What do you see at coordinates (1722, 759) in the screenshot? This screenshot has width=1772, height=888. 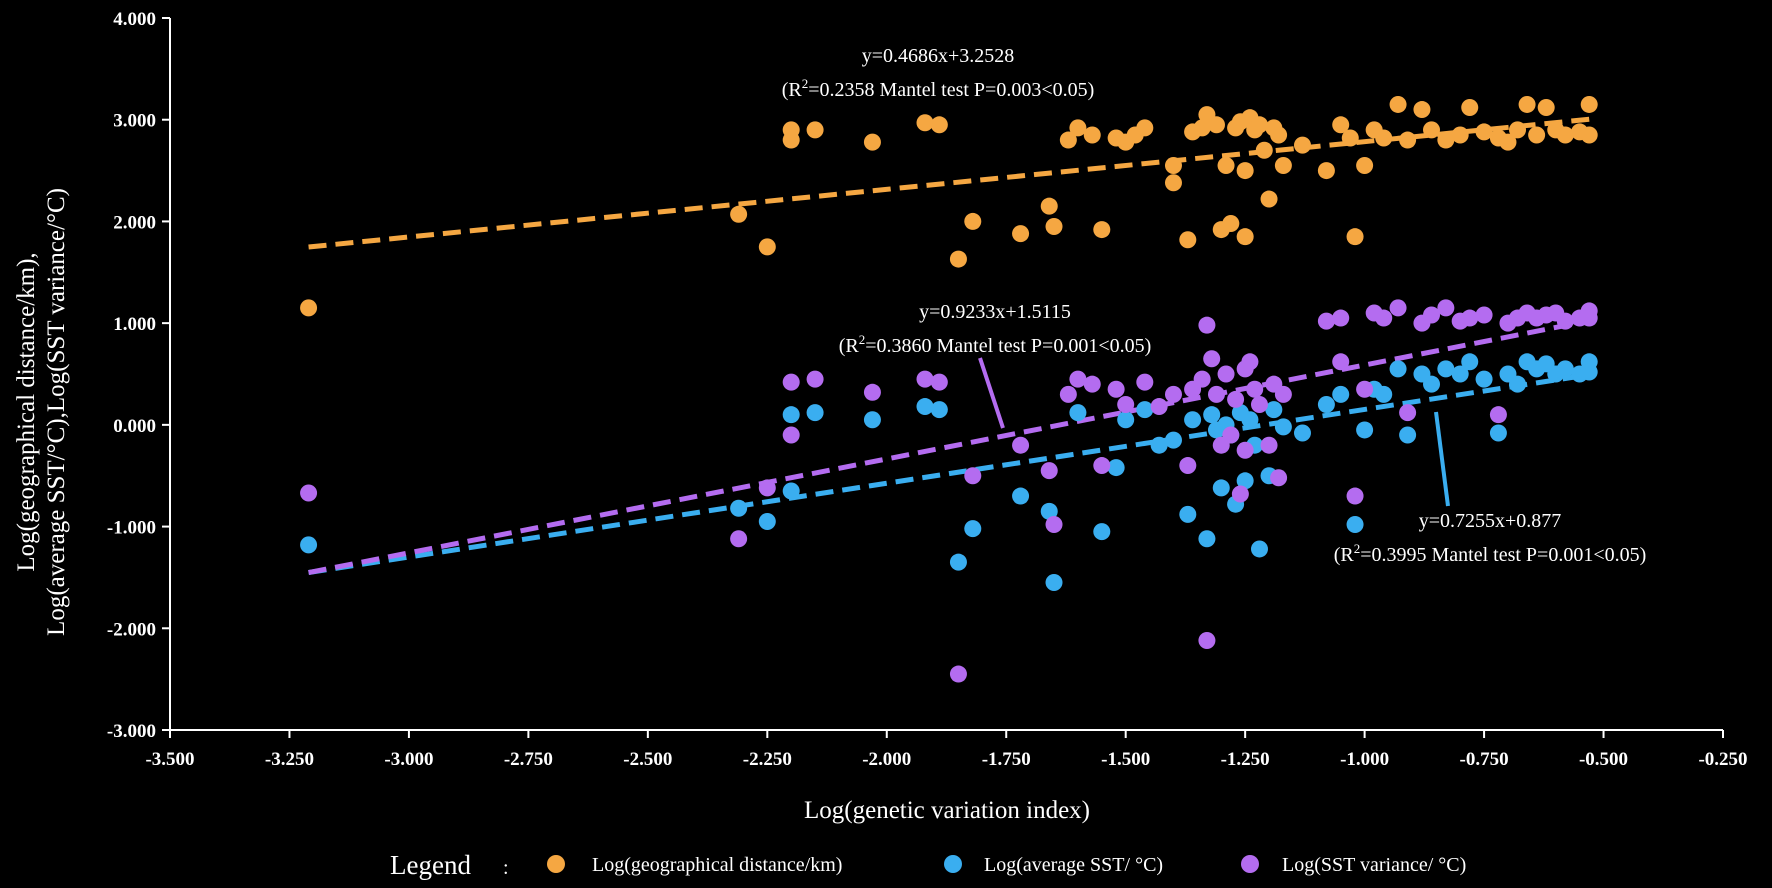 I see `x-tick-label: -0.250` at bounding box center [1722, 759].